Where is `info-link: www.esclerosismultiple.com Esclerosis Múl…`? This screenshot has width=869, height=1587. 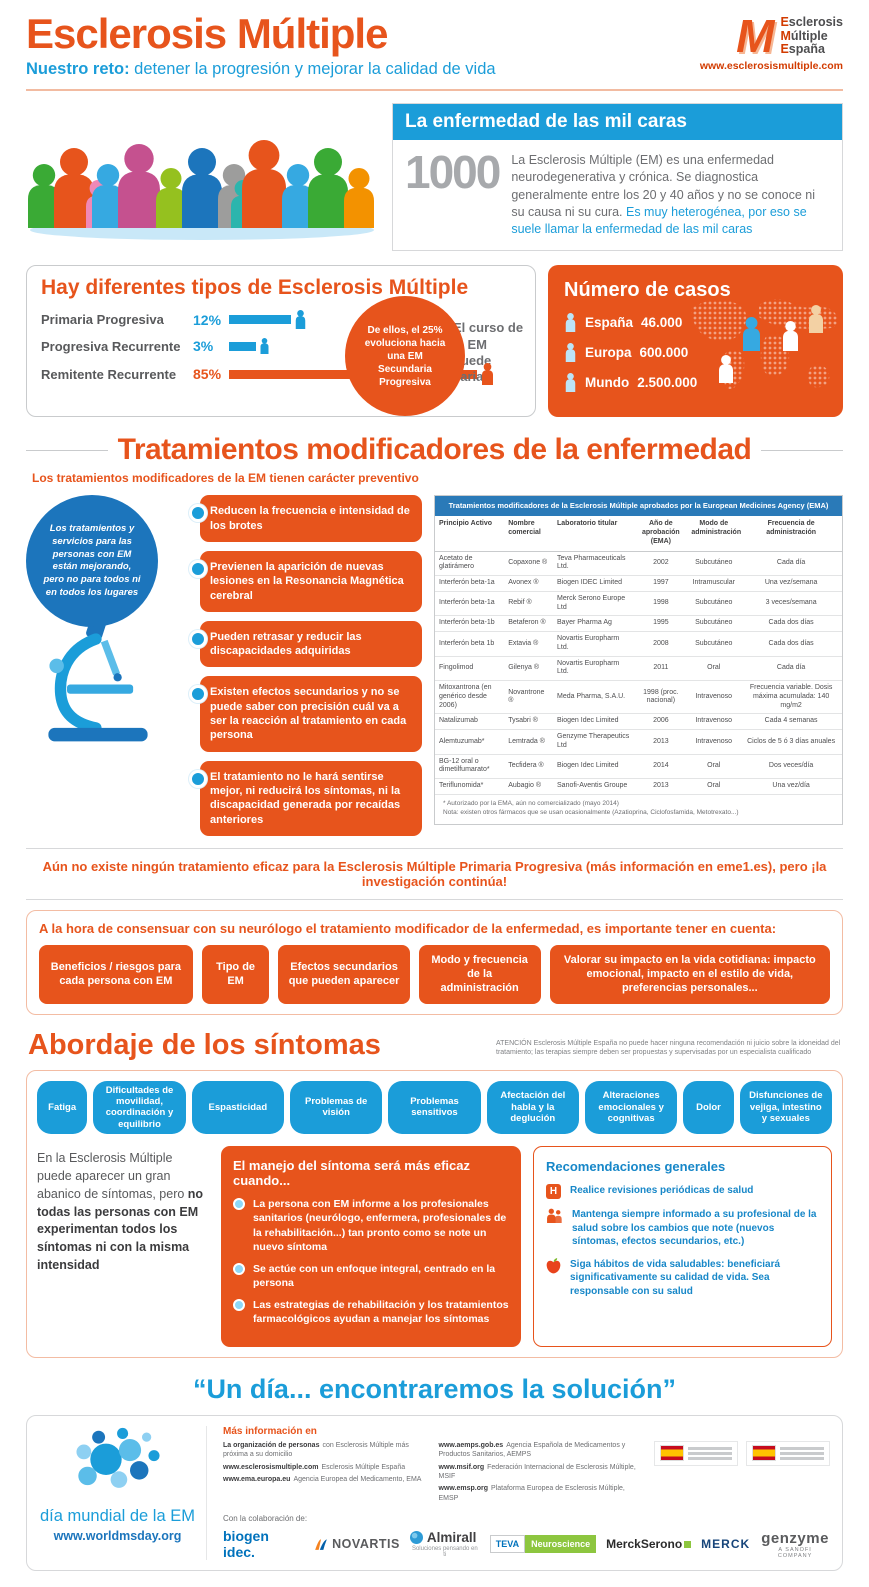
info-link: www.esclerosismultiple.com Esclerosis Múl… is located at coordinates (324, 1467).